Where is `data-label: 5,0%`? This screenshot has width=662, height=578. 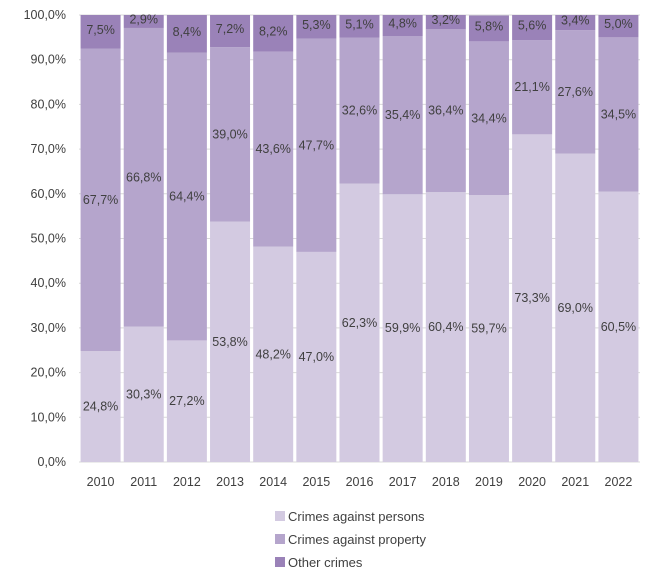
data-label: 5,0% is located at coordinates (618, 24).